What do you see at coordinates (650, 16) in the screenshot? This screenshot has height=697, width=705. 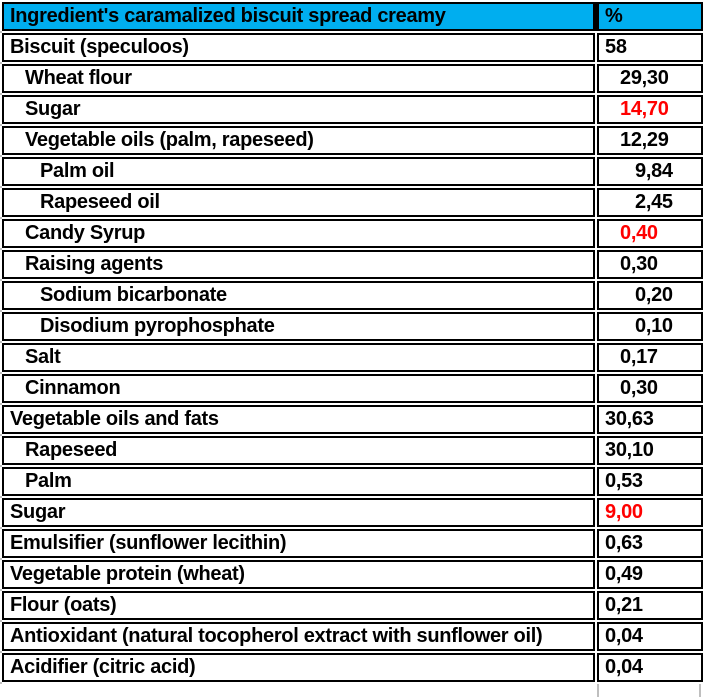 I see `percent-header-cell: %` at bounding box center [650, 16].